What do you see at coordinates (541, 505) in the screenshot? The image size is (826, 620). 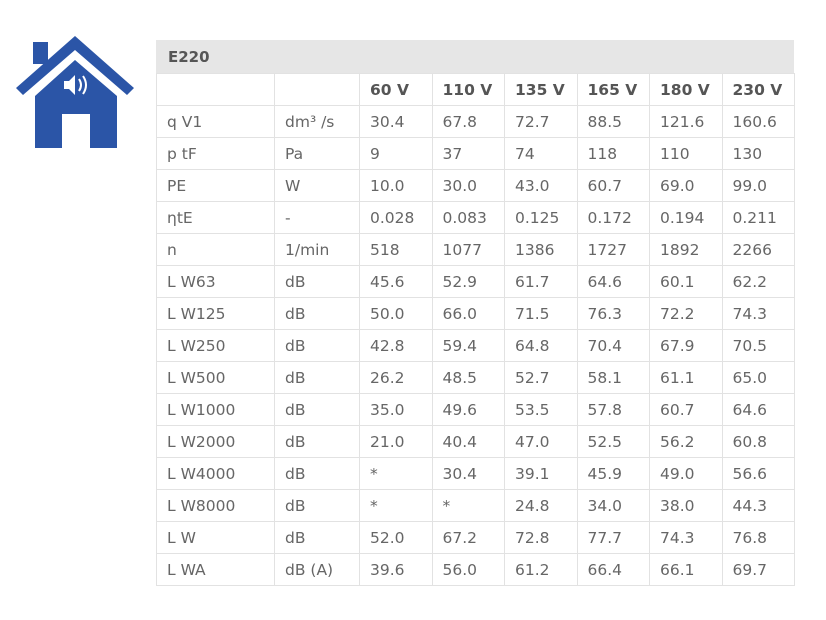 I see `value-cell: 24.8` at bounding box center [541, 505].